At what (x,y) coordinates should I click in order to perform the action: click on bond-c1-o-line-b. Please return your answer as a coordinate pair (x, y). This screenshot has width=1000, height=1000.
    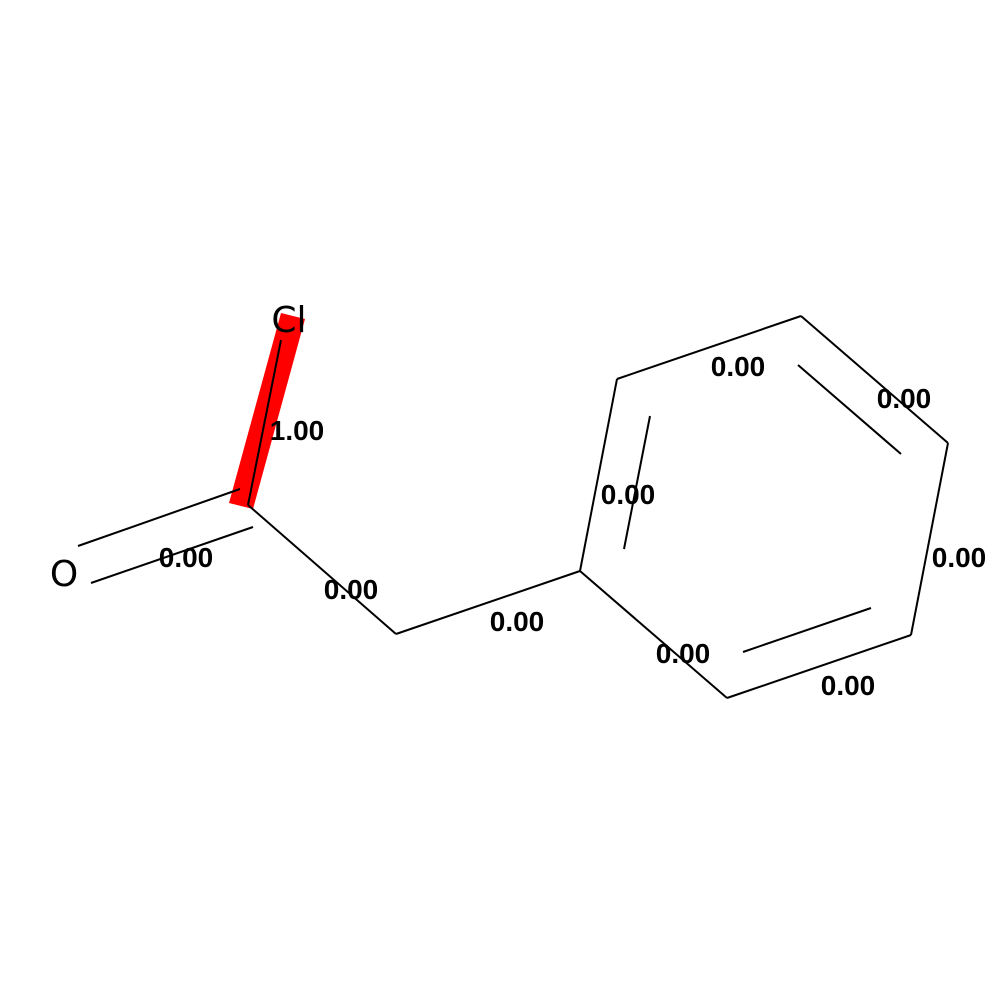
    Looking at the image, I should click on (172, 555).